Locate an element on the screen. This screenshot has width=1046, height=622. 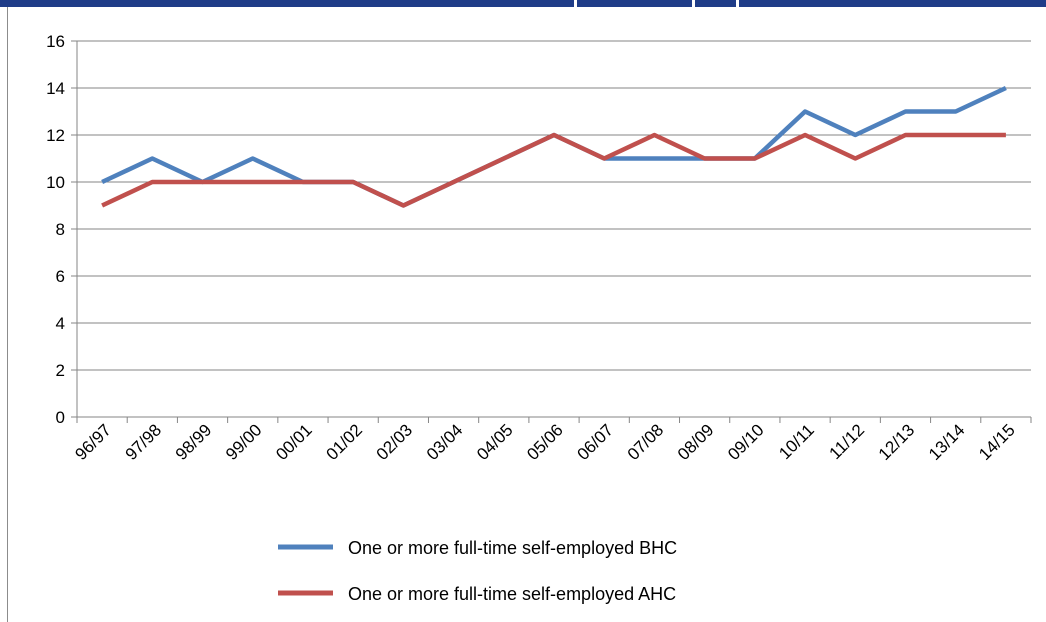
legend-label: One or more full-time self-employed AHC is located at coordinates (512, 594).